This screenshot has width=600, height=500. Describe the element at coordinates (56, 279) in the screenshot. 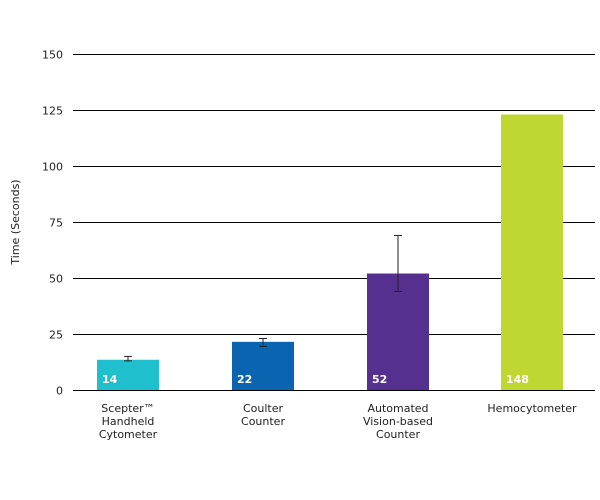

I see `y-tick-label-50: 50` at that location.